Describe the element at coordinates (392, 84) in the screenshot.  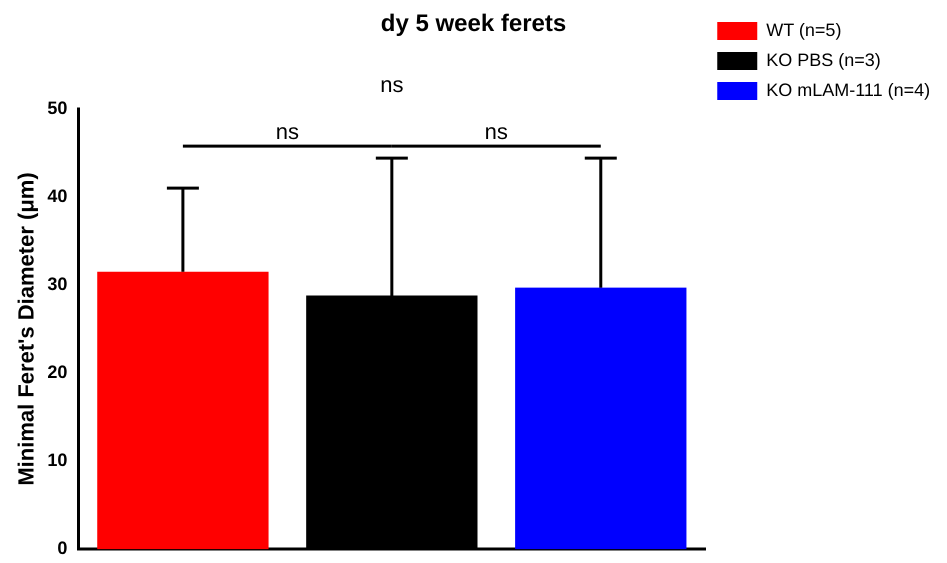
I see `text: ns` at that location.